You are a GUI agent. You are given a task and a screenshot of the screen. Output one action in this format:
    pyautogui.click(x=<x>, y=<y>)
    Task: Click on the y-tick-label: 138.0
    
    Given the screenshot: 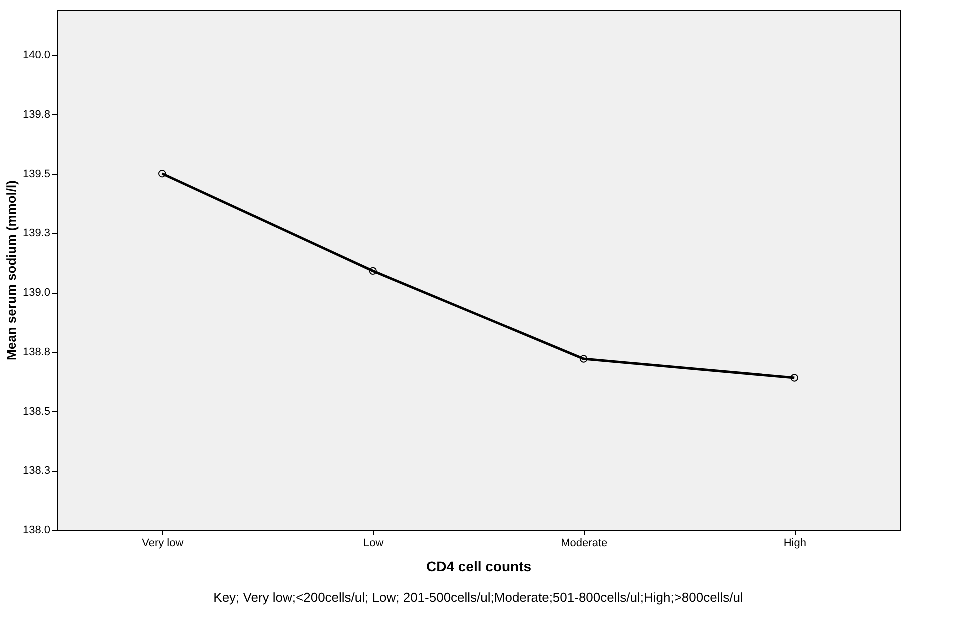 What is the action you would take?
    pyautogui.click(x=36, y=530)
    